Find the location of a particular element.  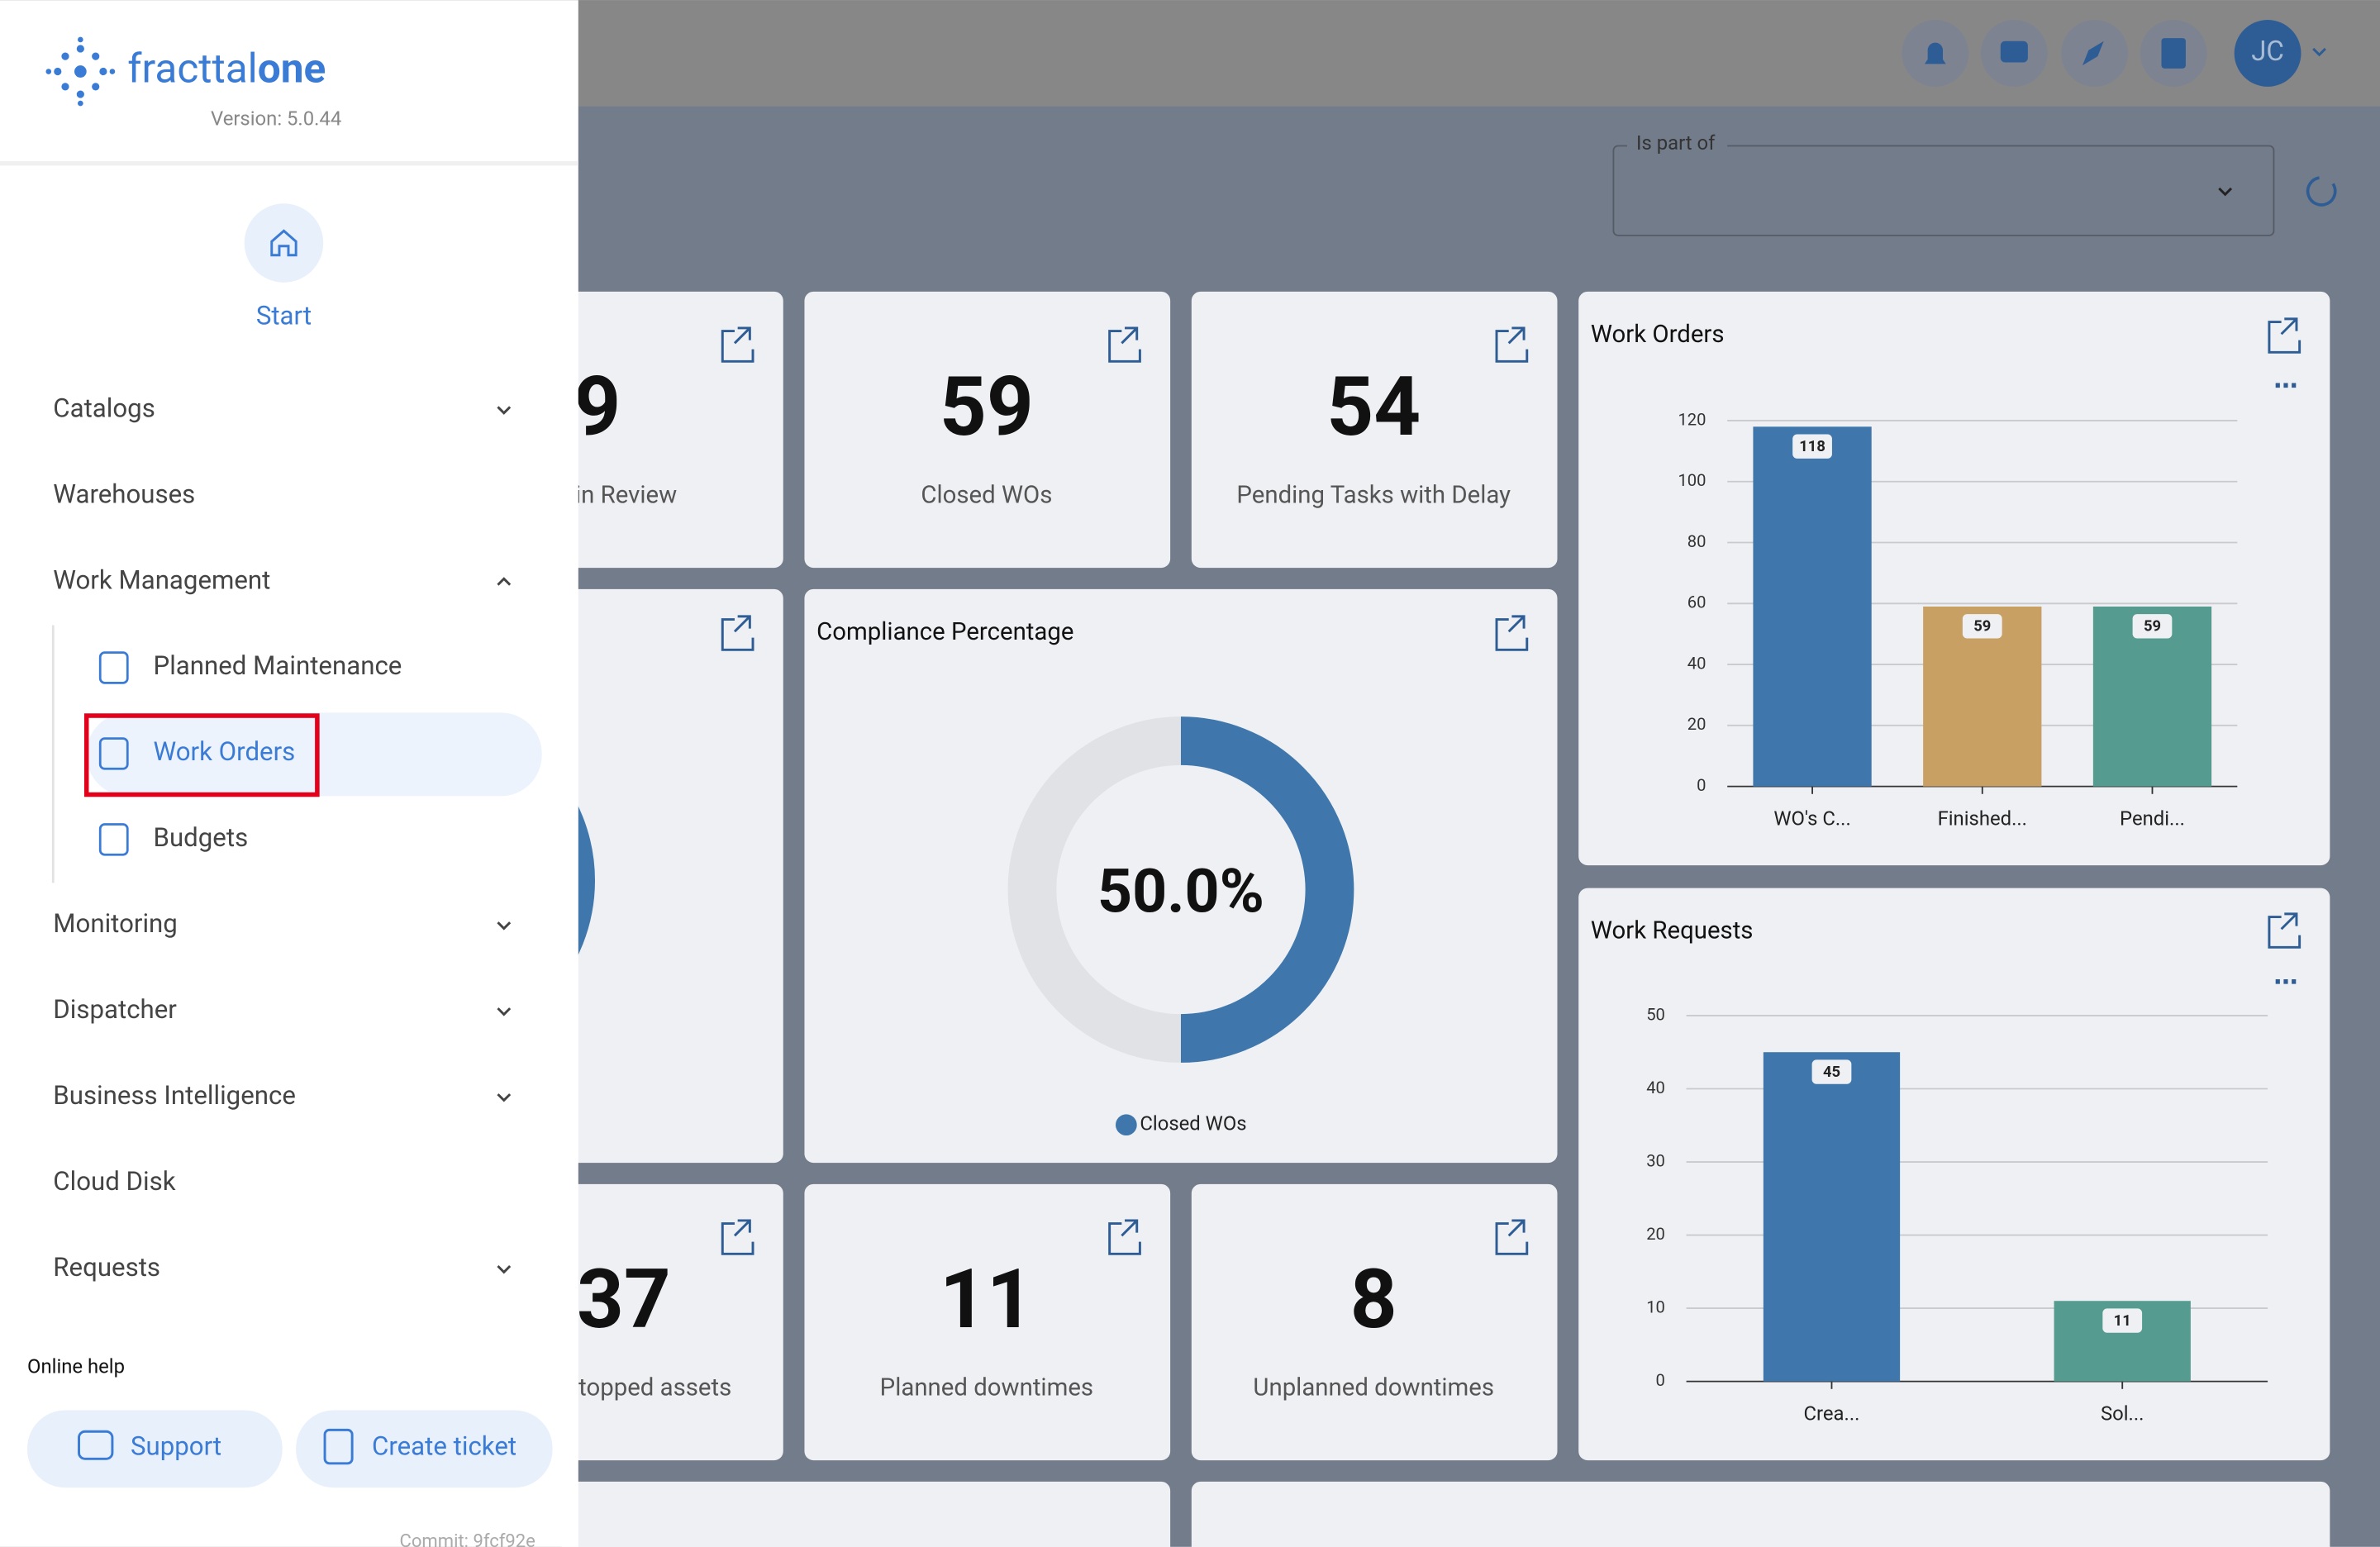

avatar is located at coordinates (2267, 53).